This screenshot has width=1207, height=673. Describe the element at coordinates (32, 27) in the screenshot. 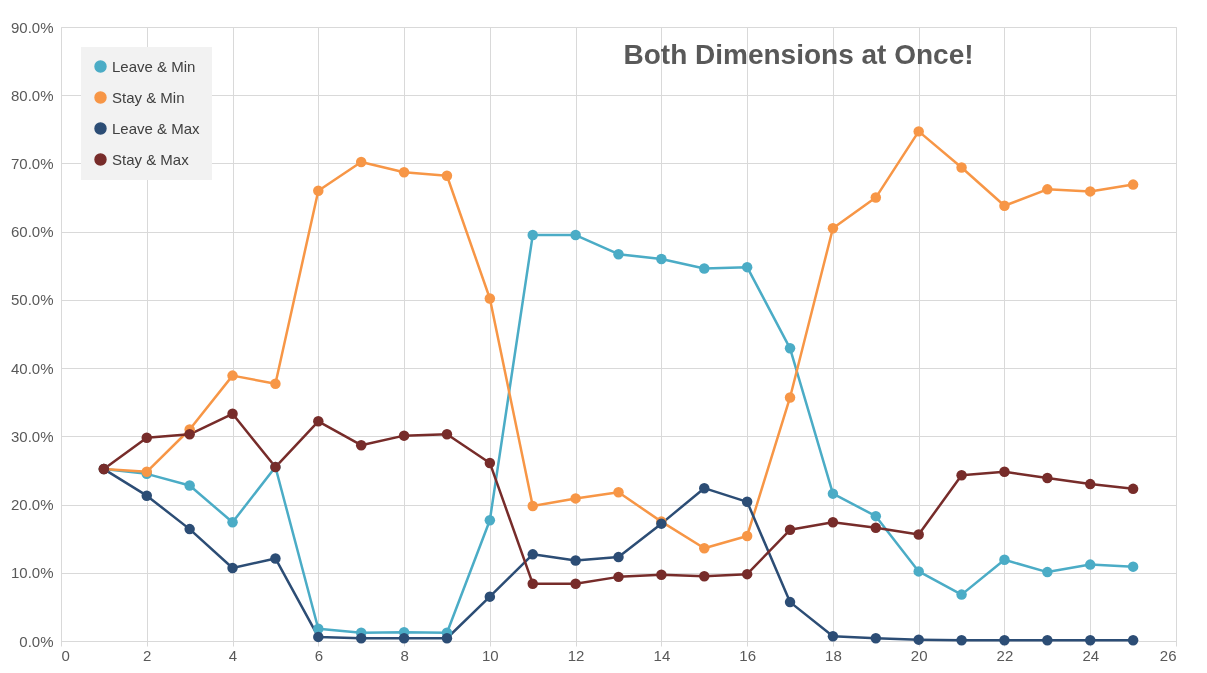

I see `y-tick-label: 90.0%` at that location.